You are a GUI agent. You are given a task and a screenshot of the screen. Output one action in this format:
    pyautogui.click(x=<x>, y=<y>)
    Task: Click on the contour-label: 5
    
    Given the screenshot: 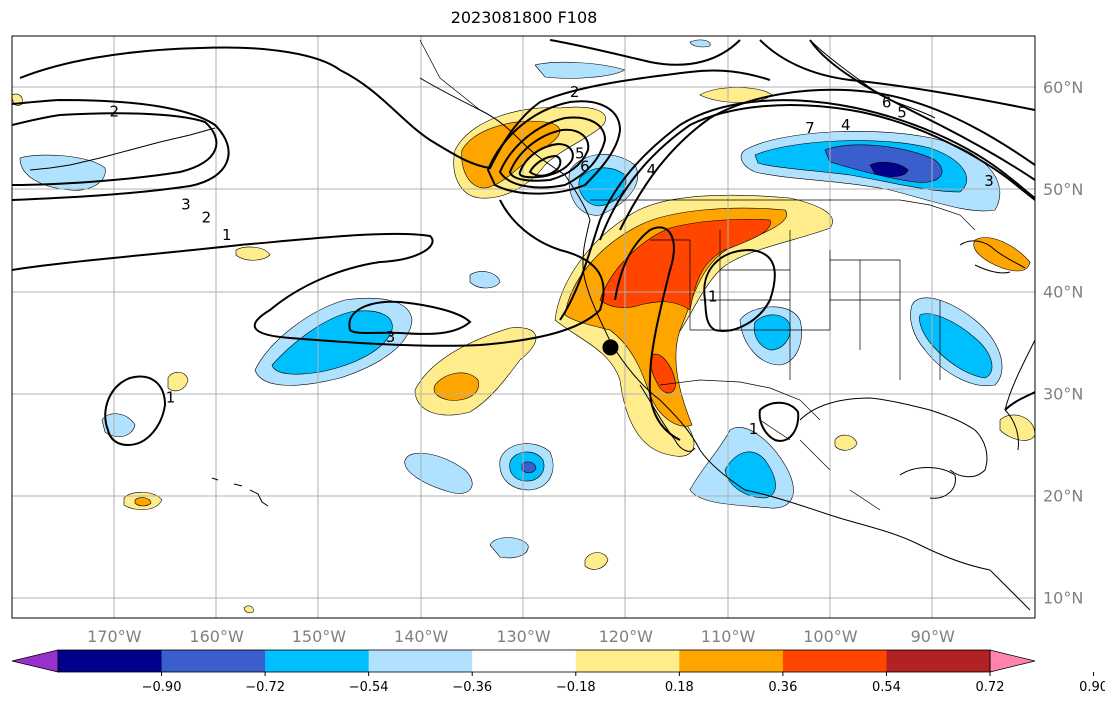 What is the action you would take?
    pyautogui.click(x=902, y=113)
    